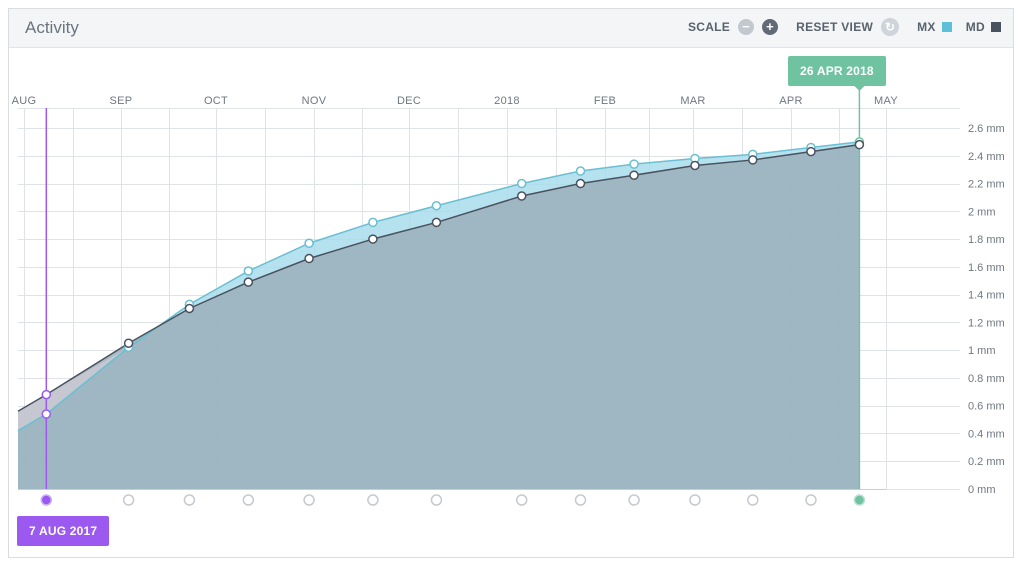 The width and height of the screenshot is (1024, 568). I want to click on x-tick-label: APR, so click(791, 101).